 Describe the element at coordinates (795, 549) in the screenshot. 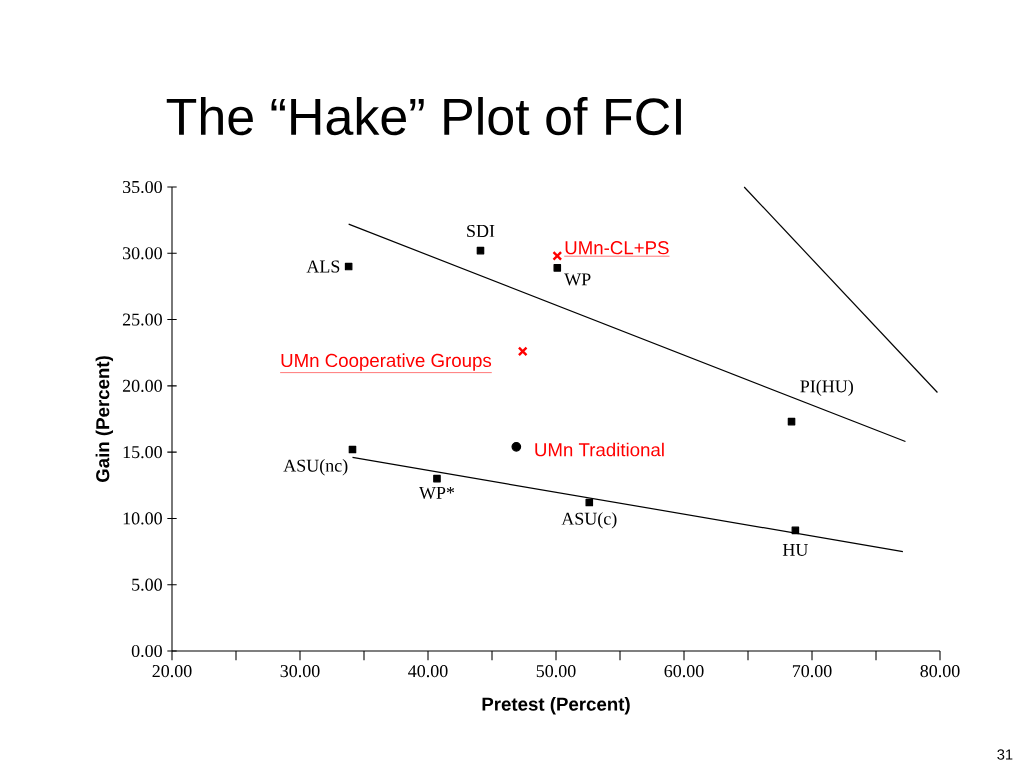

I see `annotation: HU` at that location.